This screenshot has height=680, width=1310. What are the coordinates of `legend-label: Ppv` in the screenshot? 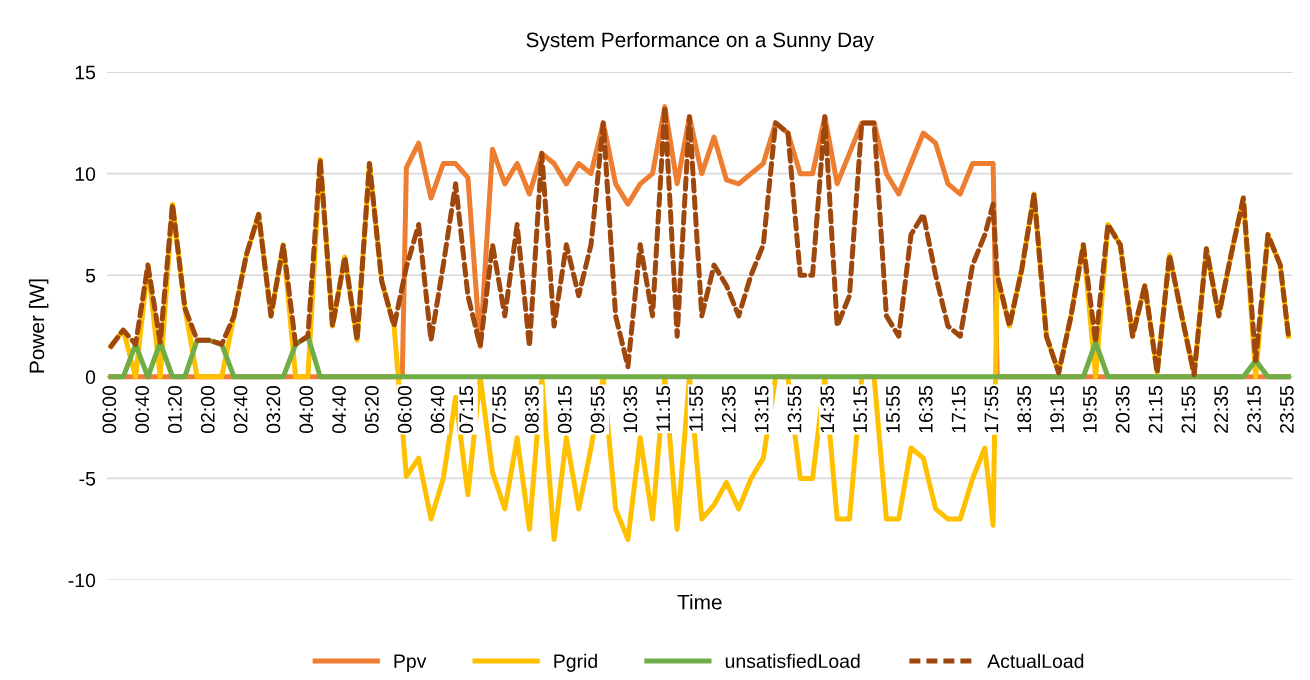 It's located at (410, 663).